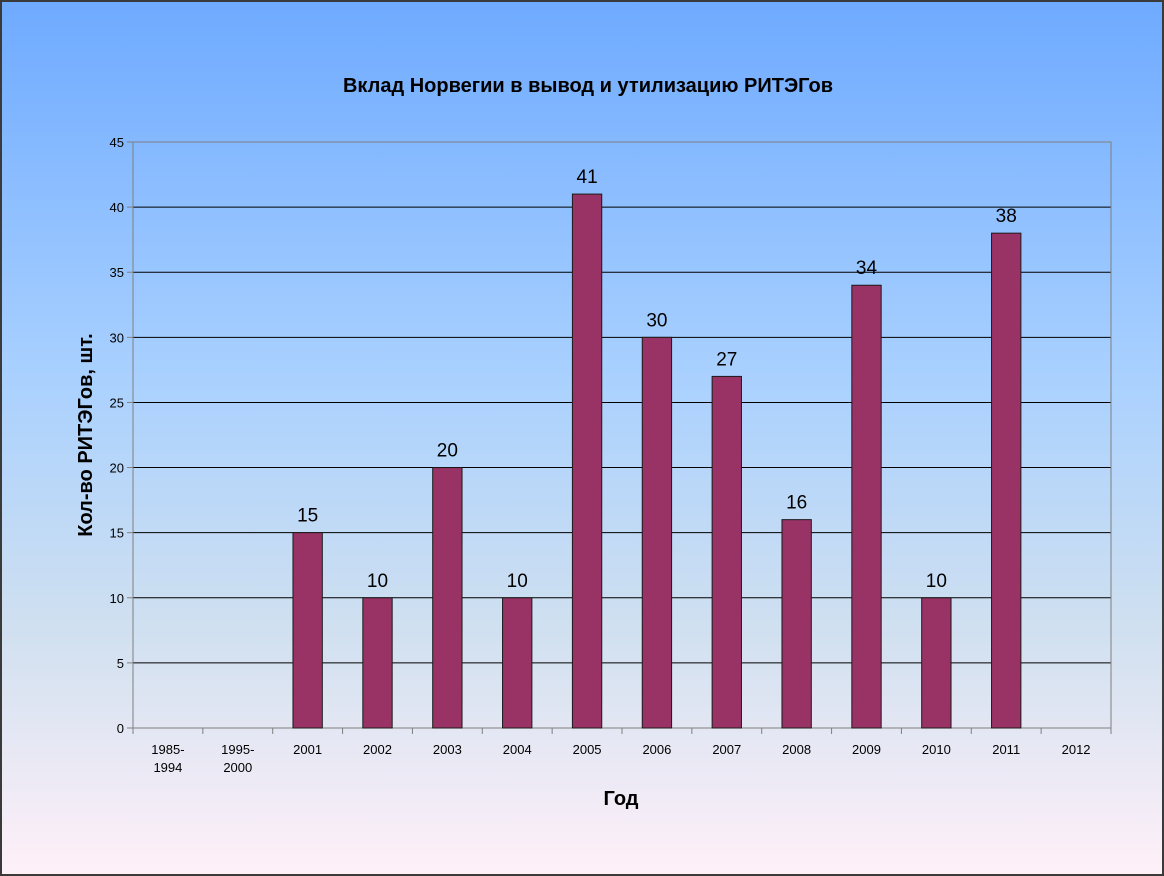  Describe the element at coordinates (86, 435) in the screenshot. I see `y-axis-label: Кол-во РИТЭГов, шт.` at that location.